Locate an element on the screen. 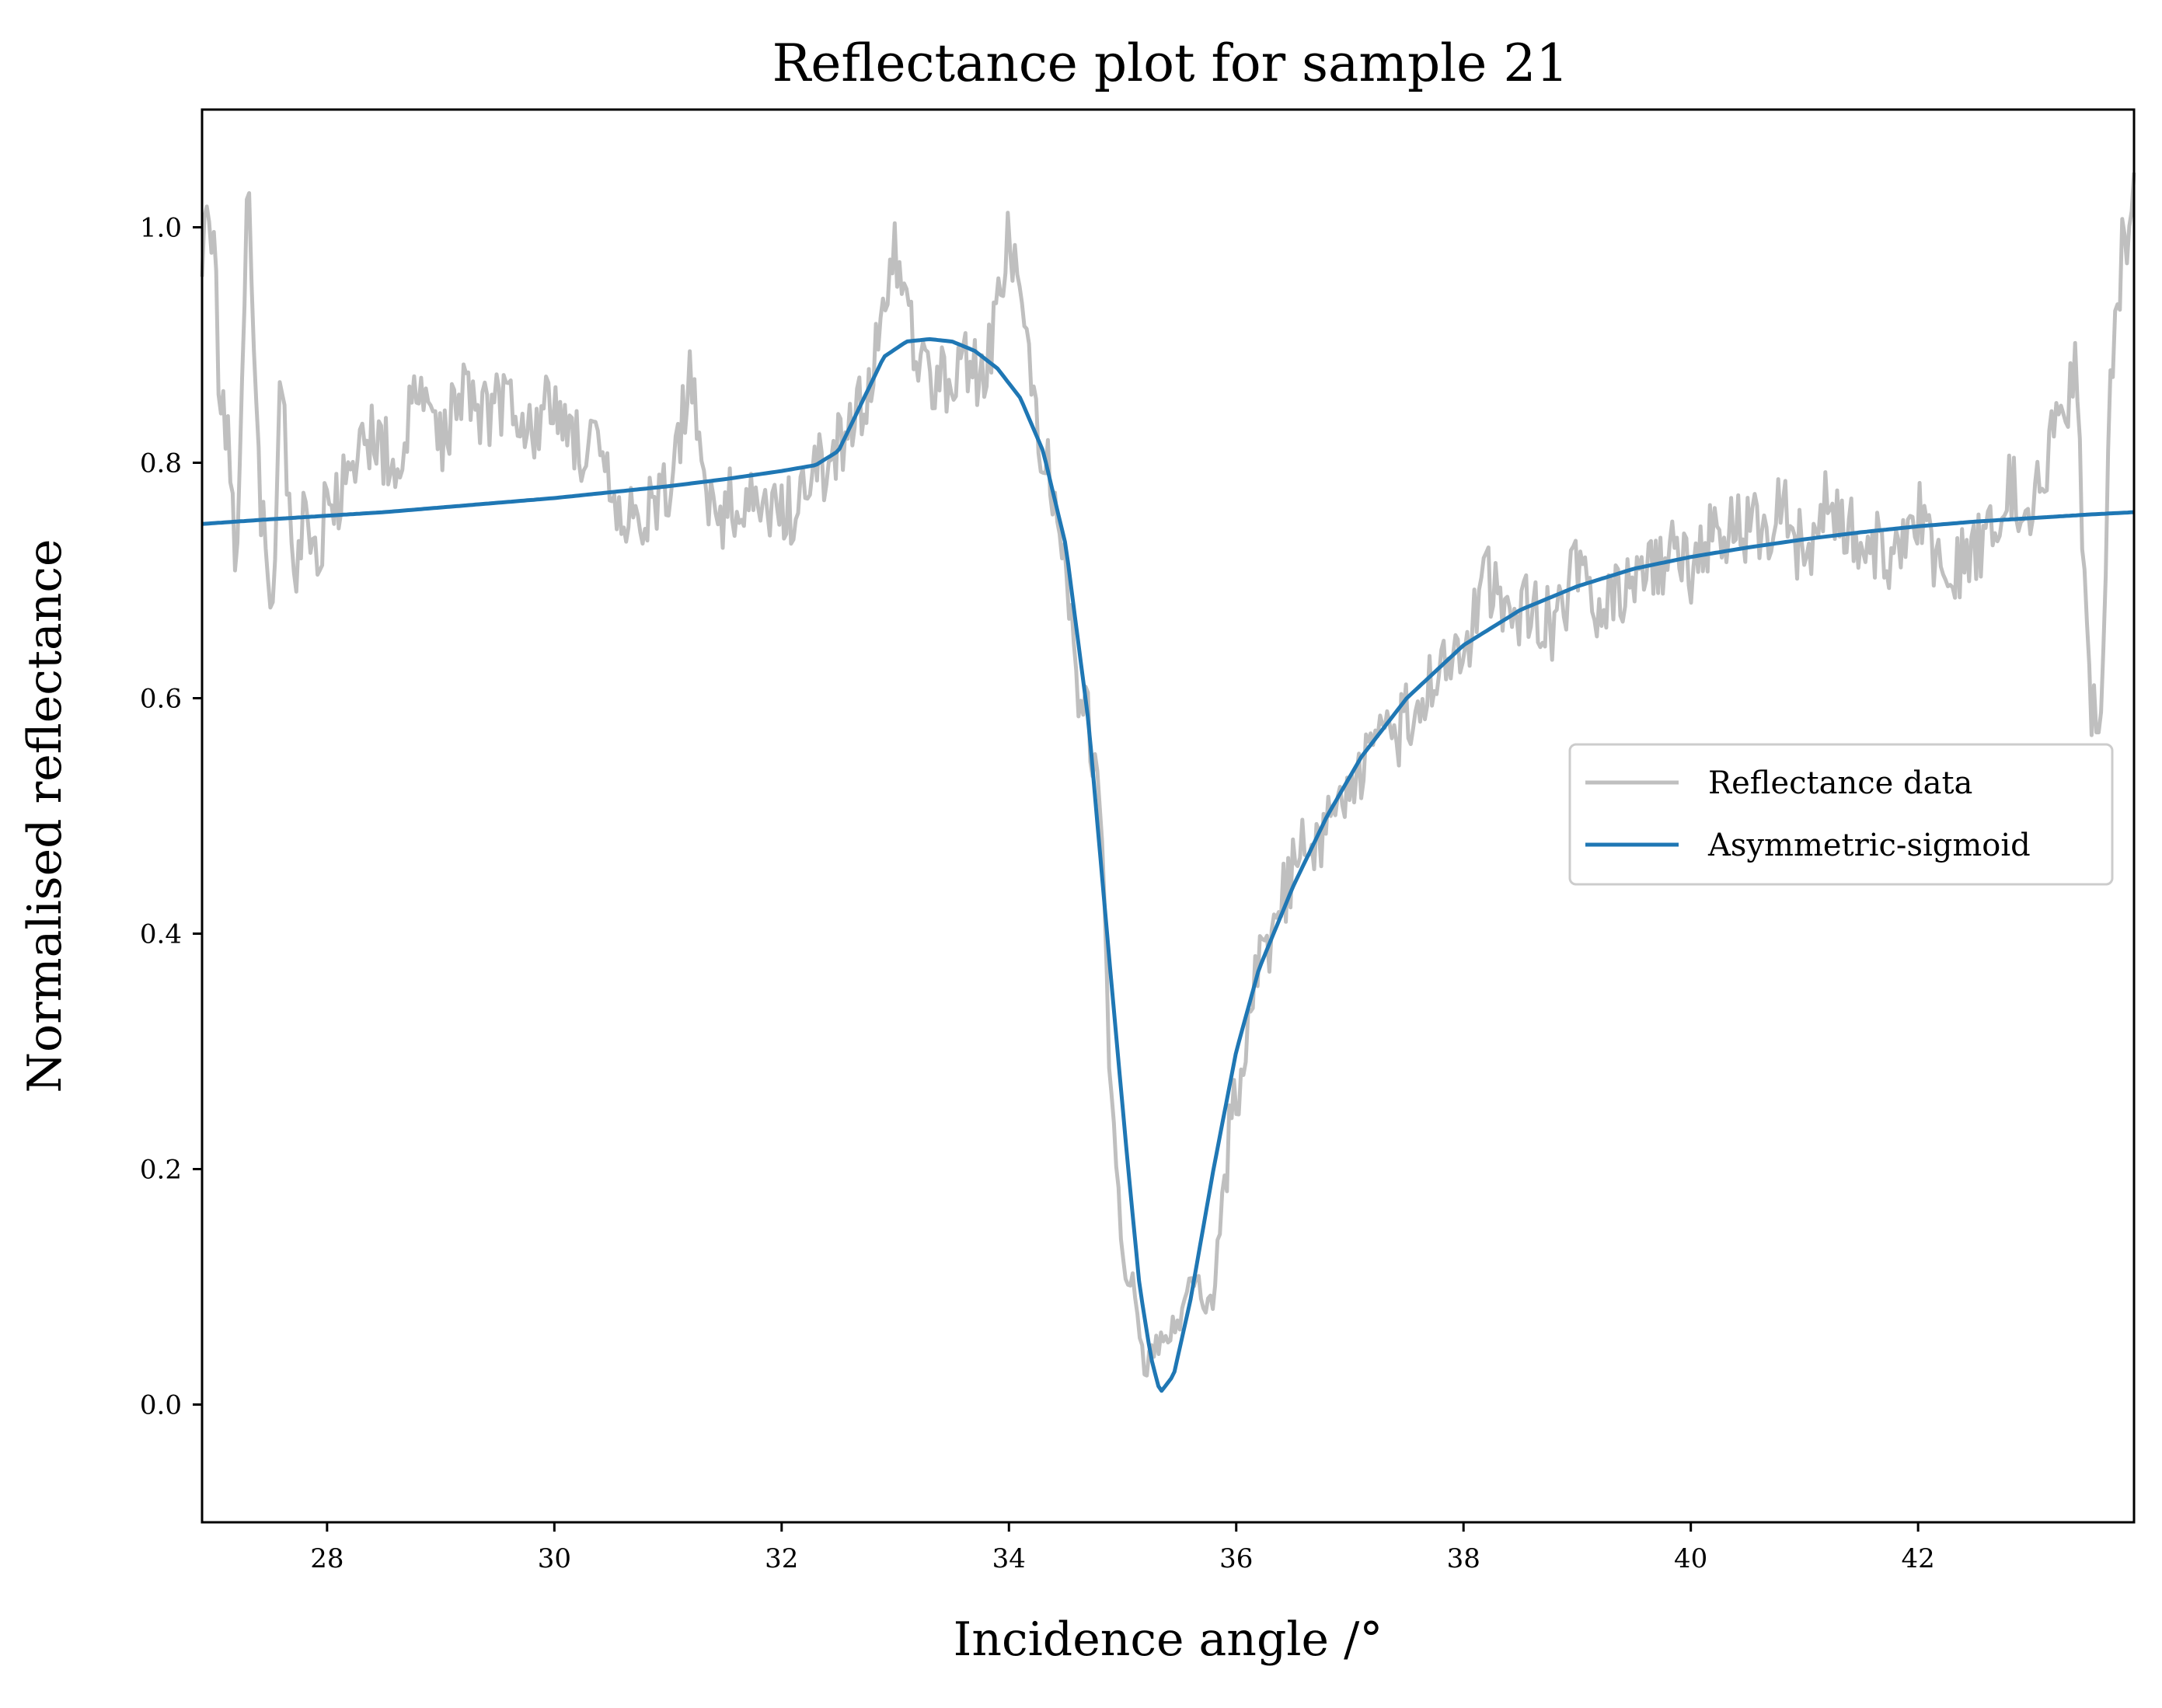 This screenshot has height=1708, width=2162. y-tick-label: 1.0 is located at coordinates (161, 228).